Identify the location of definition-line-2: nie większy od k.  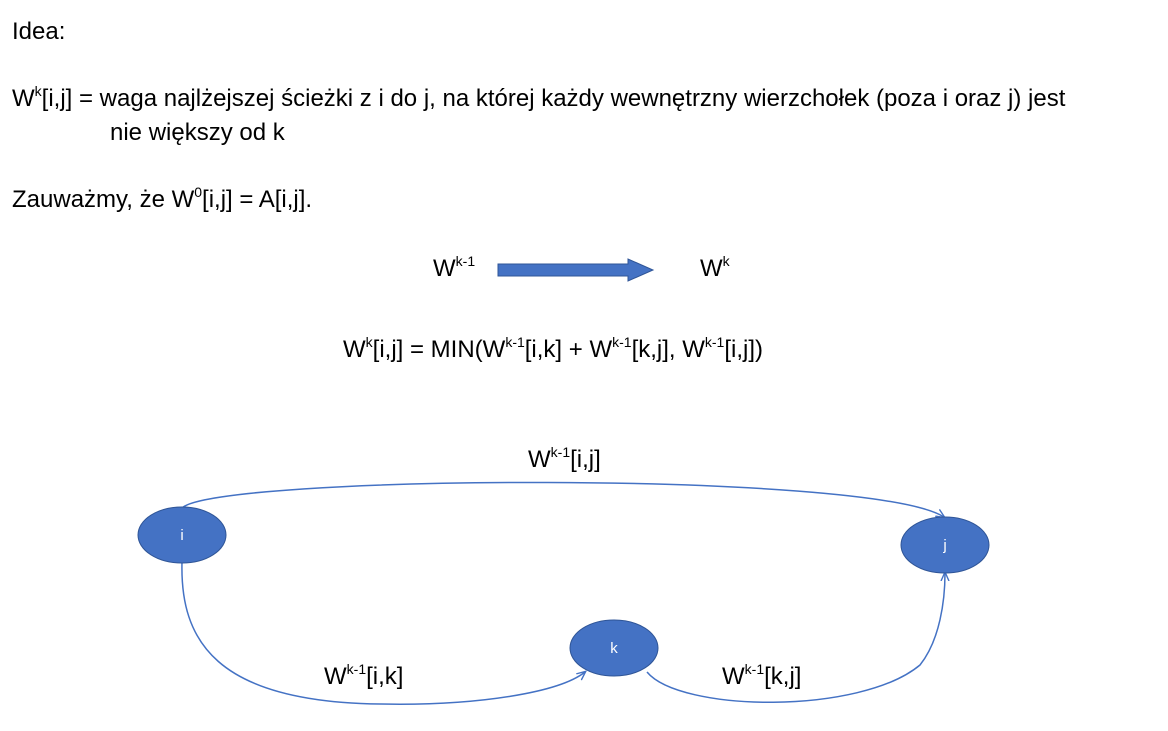
(197, 132).